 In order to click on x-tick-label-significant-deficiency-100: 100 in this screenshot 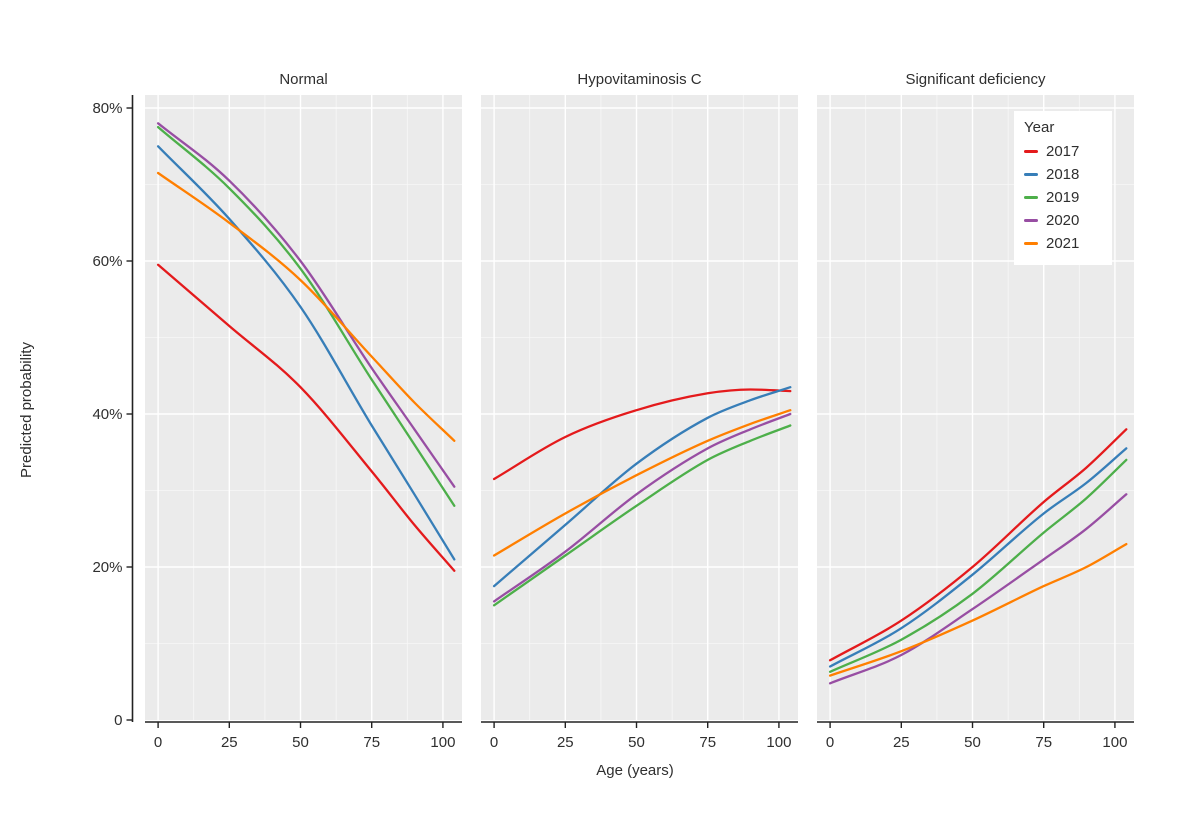, I will do `click(1114, 742)`.